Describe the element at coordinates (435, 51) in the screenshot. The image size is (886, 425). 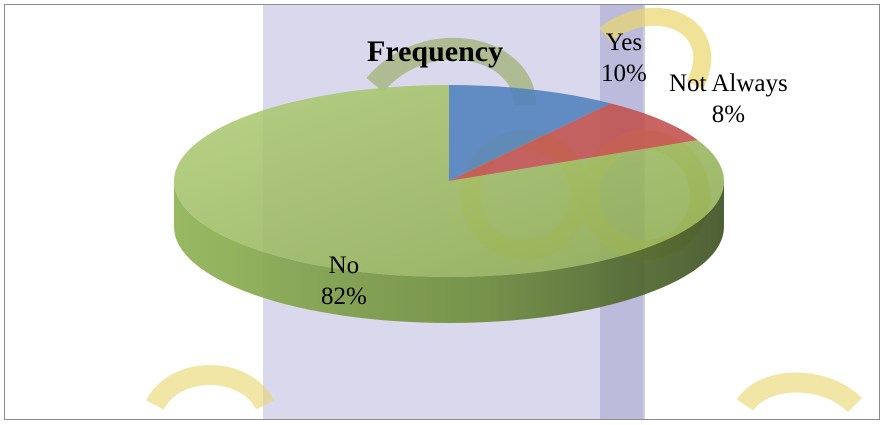
I see `chart-title: Frequency` at that location.